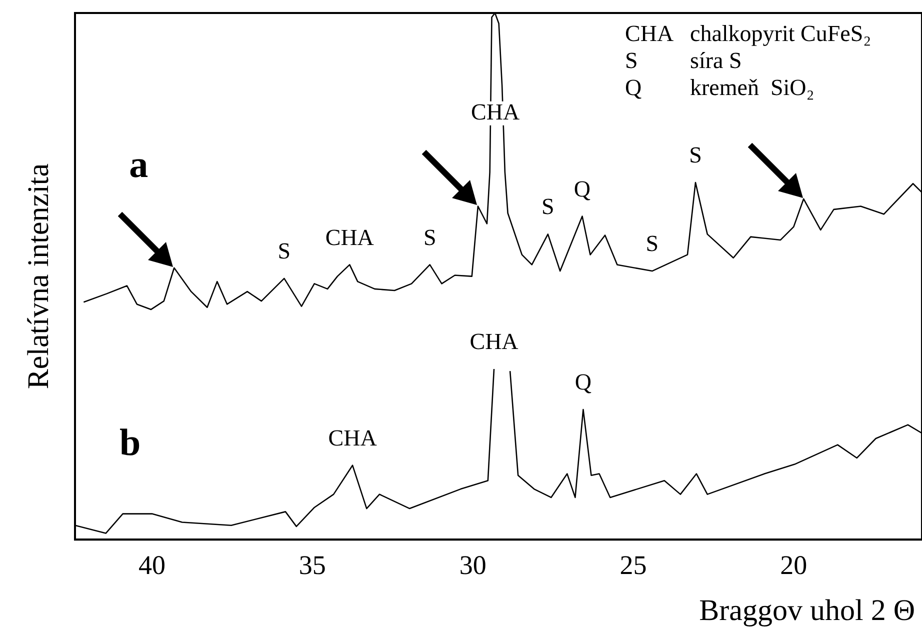 The image size is (922, 631). Describe the element at coordinates (719, 87) in the screenshot. I see `text: Q kremeň SiO₂` at that location.